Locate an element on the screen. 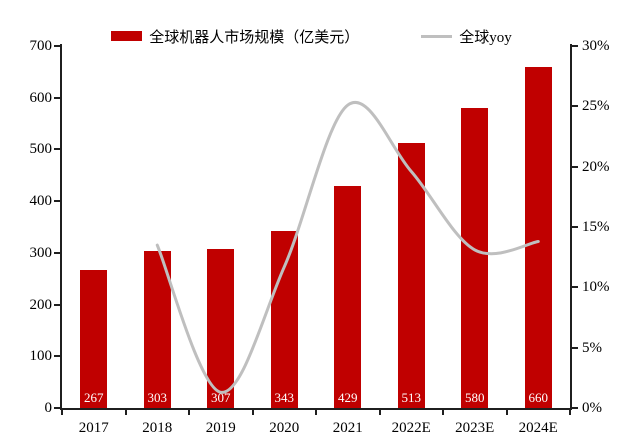  legend-bar-label: 全球机器人市场规模（亿美元） is located at coordinates (254, 37).